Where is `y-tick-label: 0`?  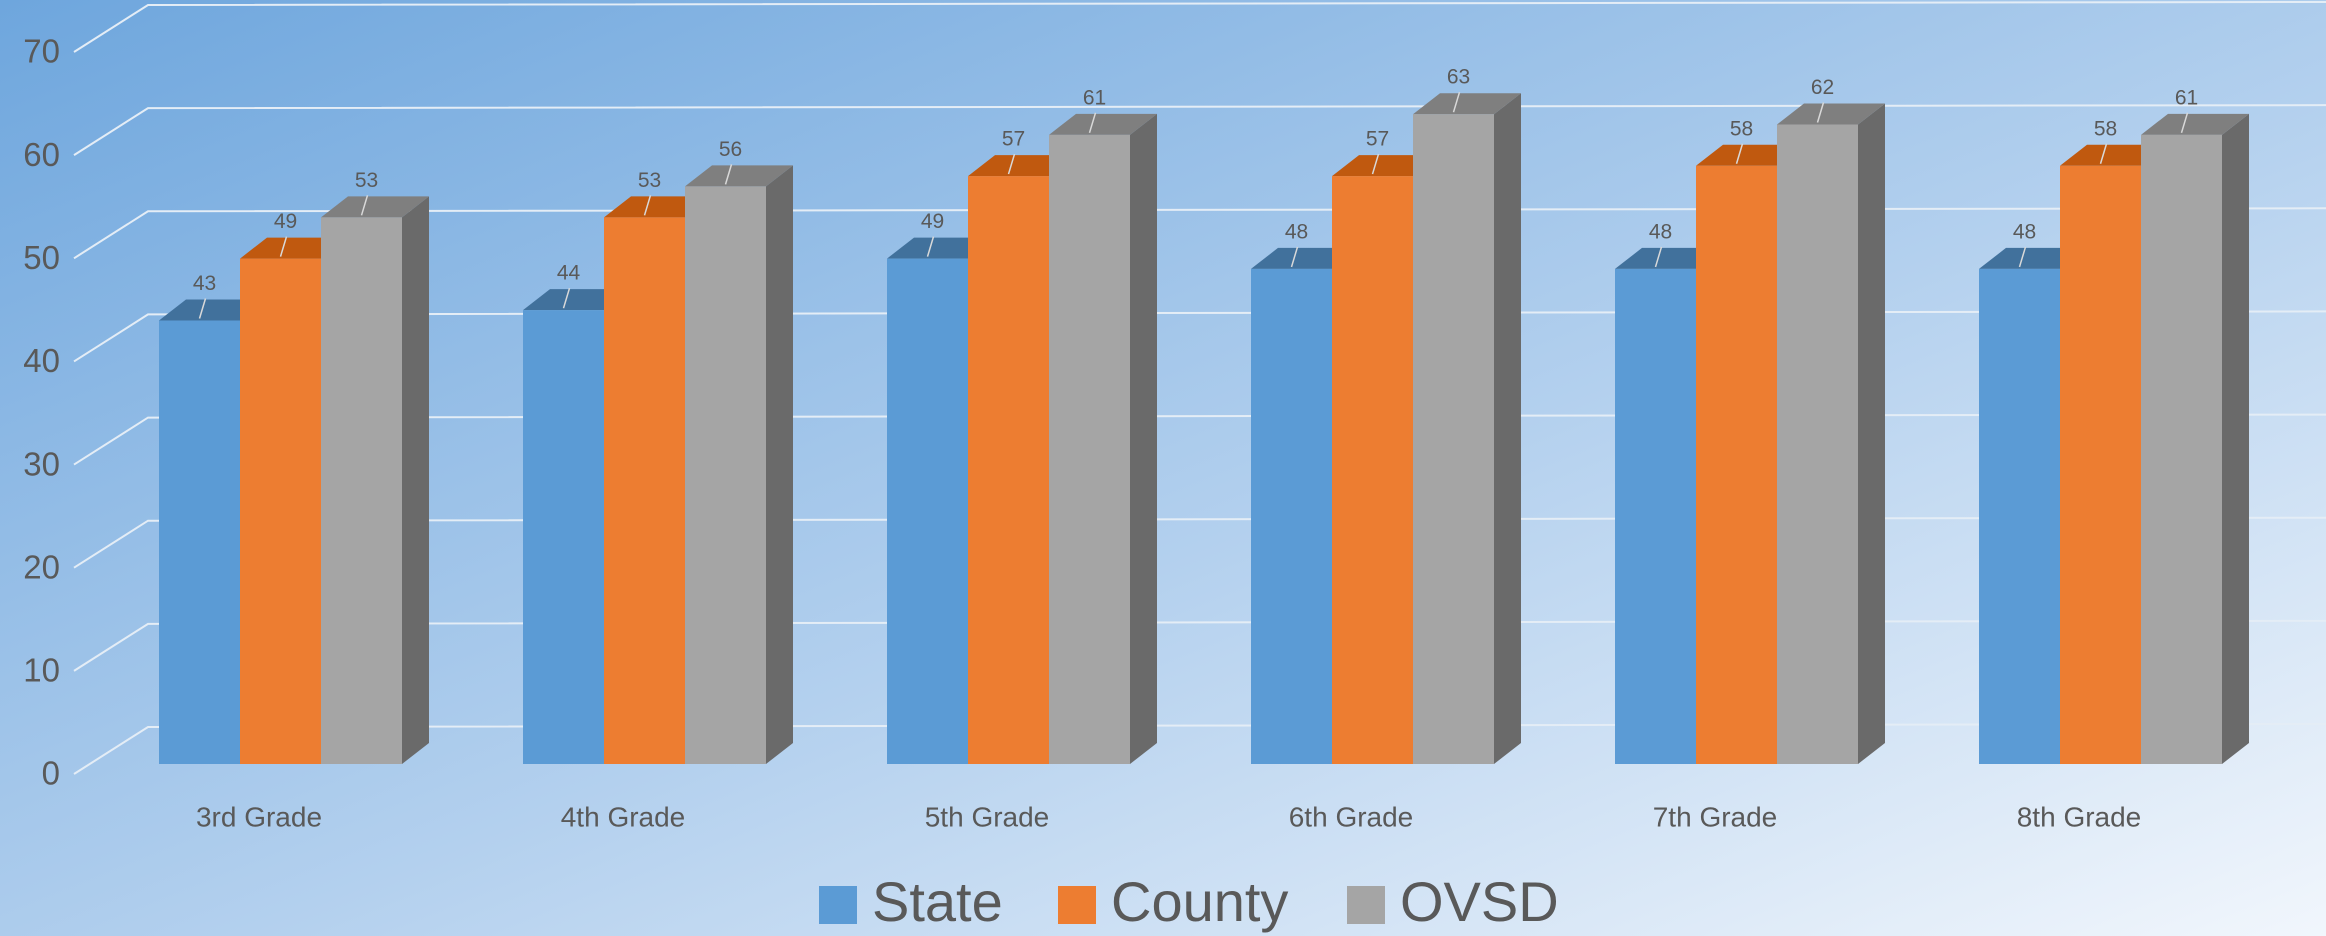
y-tick-label: 0 is located at coordinates (51, 773).